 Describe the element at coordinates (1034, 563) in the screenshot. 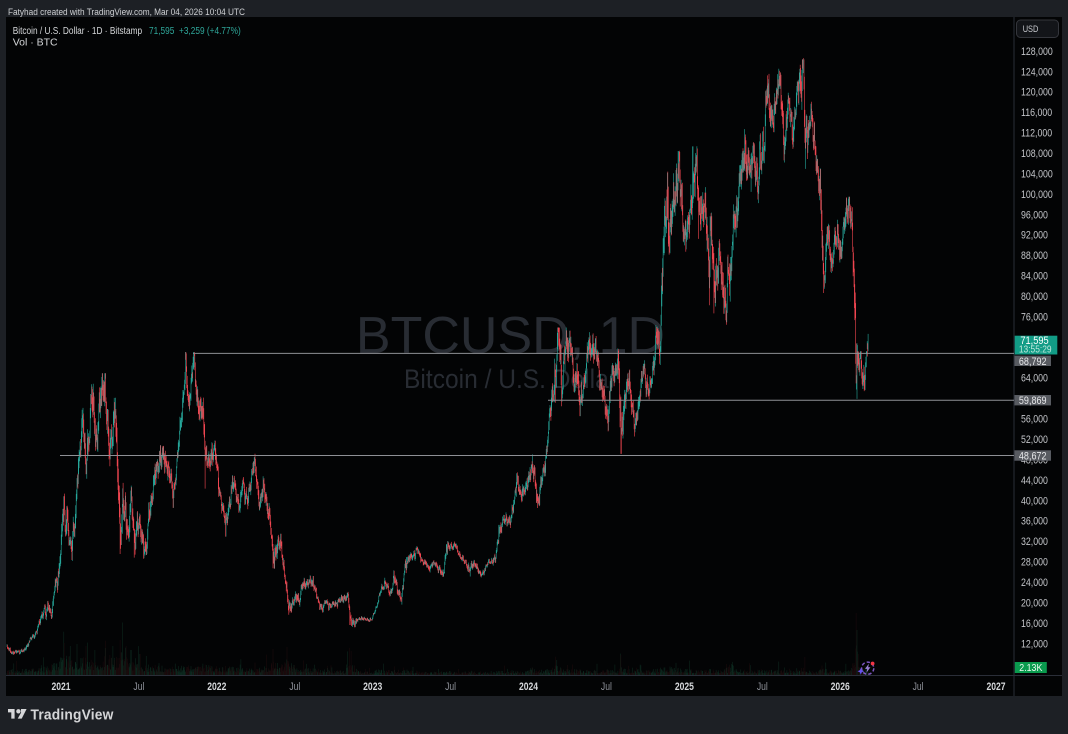

I see `svg-text: 28,000` at that location.